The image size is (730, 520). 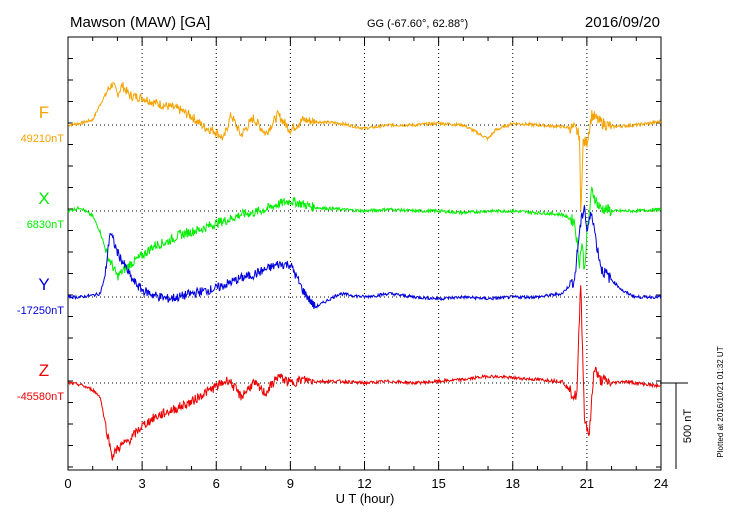 What do you see at coordinates (40, 253) in the screenshot?
I see `panel-labels: F 49210nT X 6830nT Y -17250nT Z -45580nT` at bounding box center [40, 253].